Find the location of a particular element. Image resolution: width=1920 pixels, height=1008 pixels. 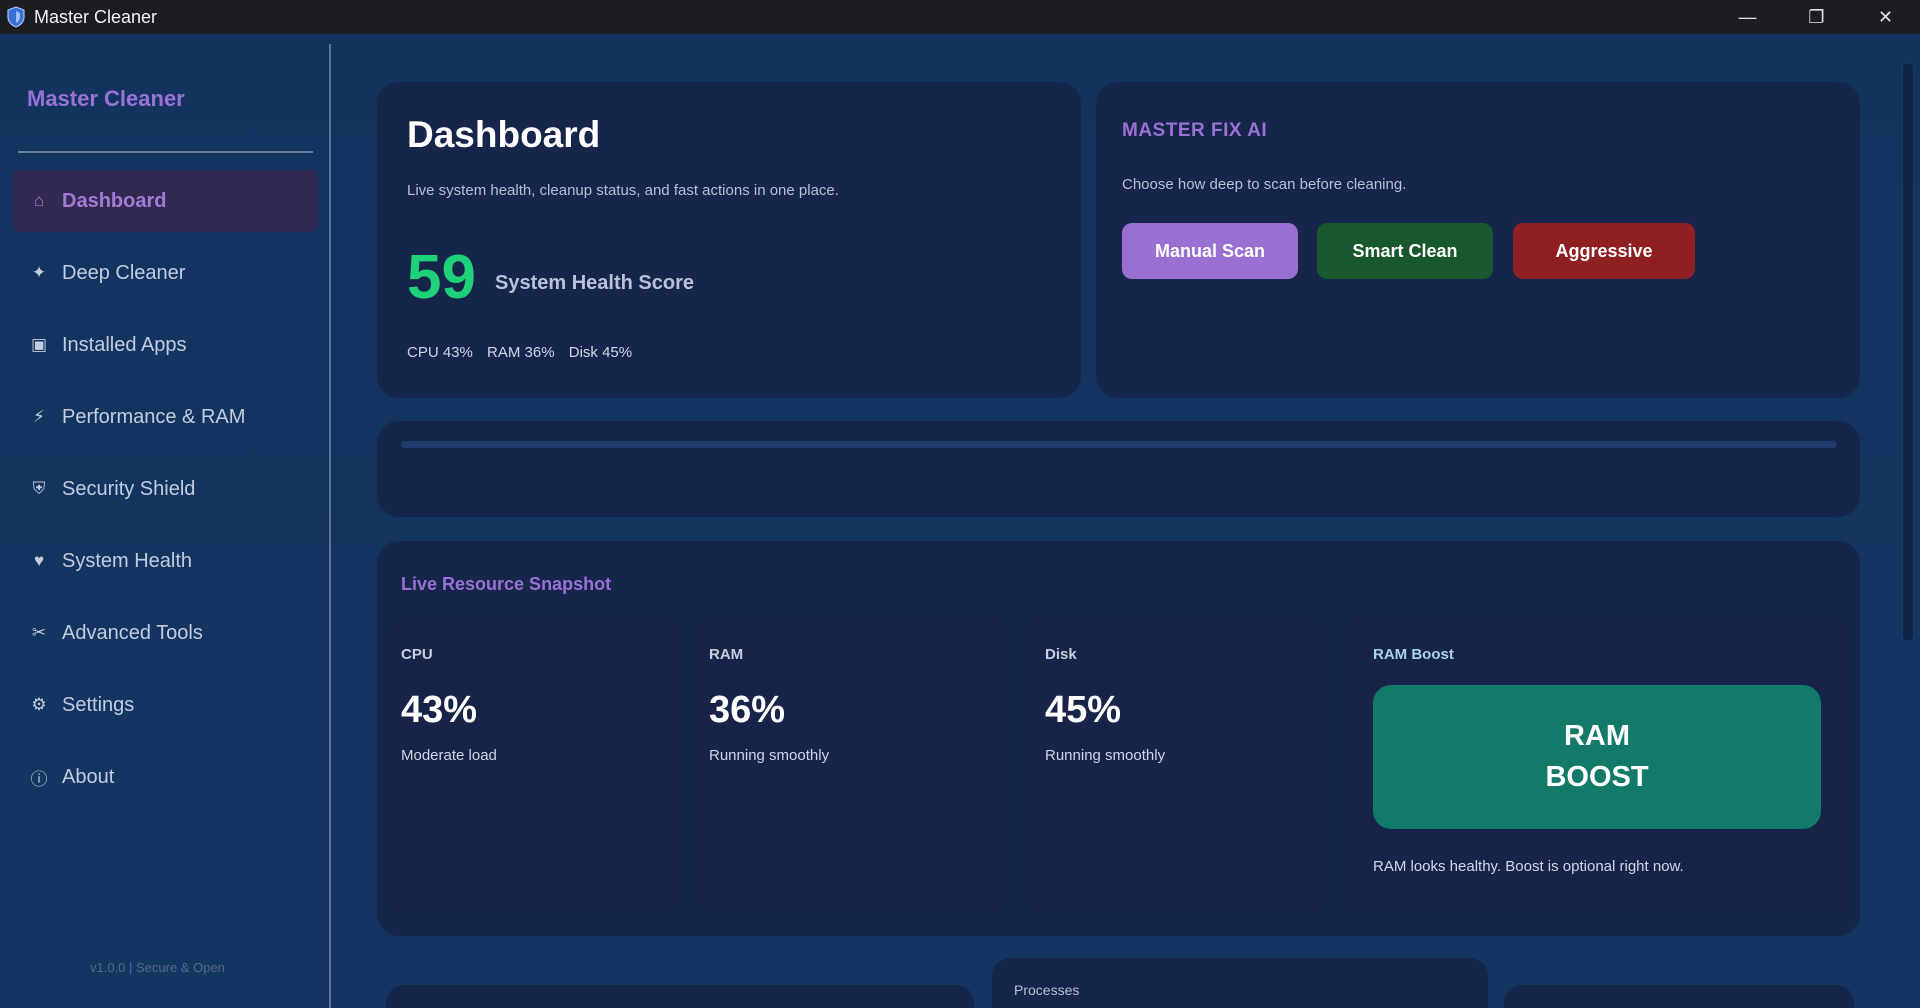

sidebar-item-advanced-tools: ✂ Advanced Tools is located at coordinates (165, 633).